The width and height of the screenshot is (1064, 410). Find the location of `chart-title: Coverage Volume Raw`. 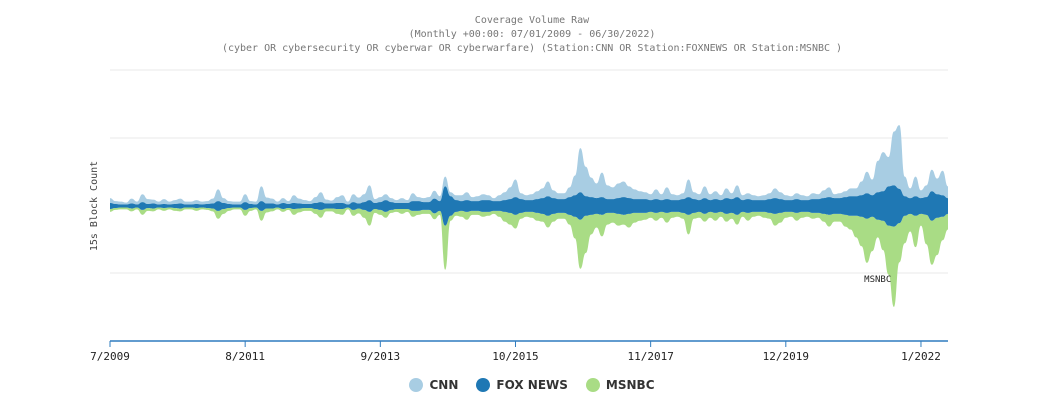

chart-title: Coverage Volume Raw is located at coordinates (532, 20).